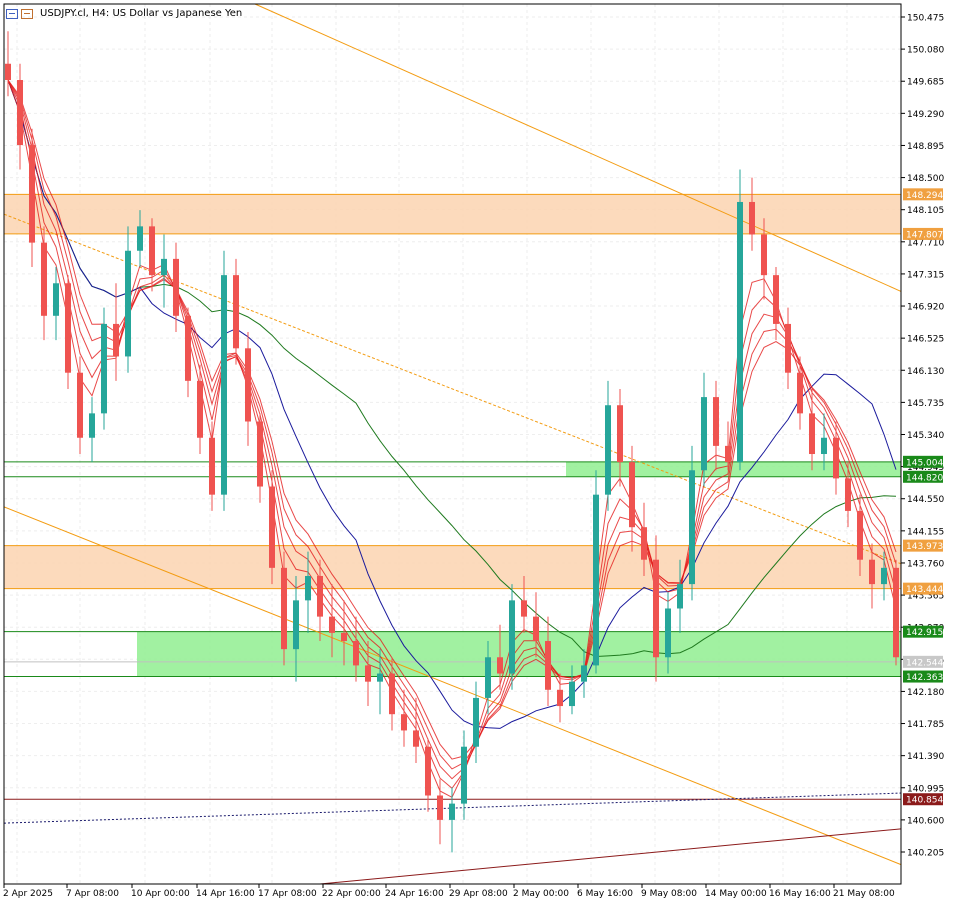  Describe the element at coordinates (925, 500) in the screenshot. I see `price-tick-label: 144.550` at that location.